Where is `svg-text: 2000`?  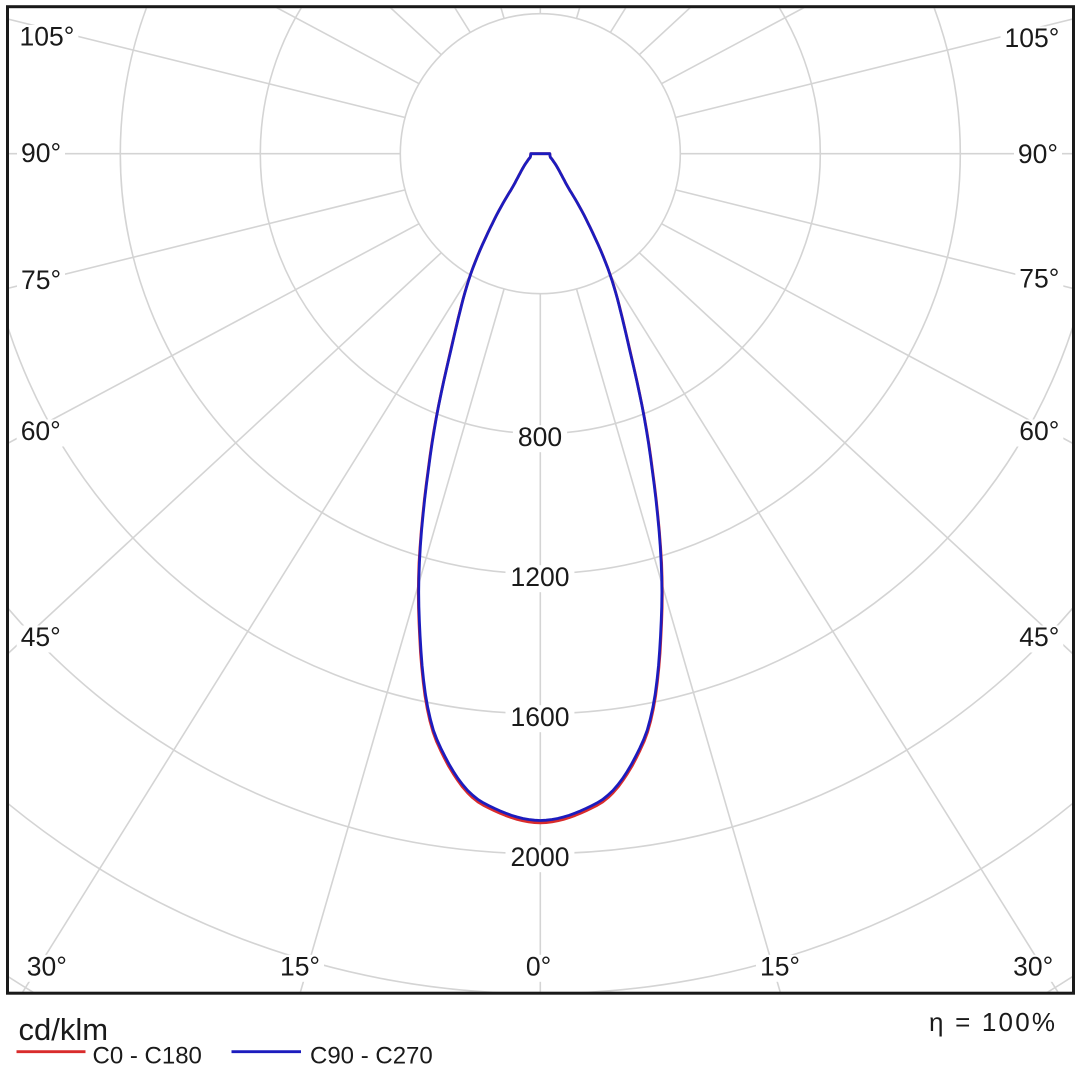
svg-text: 2000 is located at coordinates (540, 857).